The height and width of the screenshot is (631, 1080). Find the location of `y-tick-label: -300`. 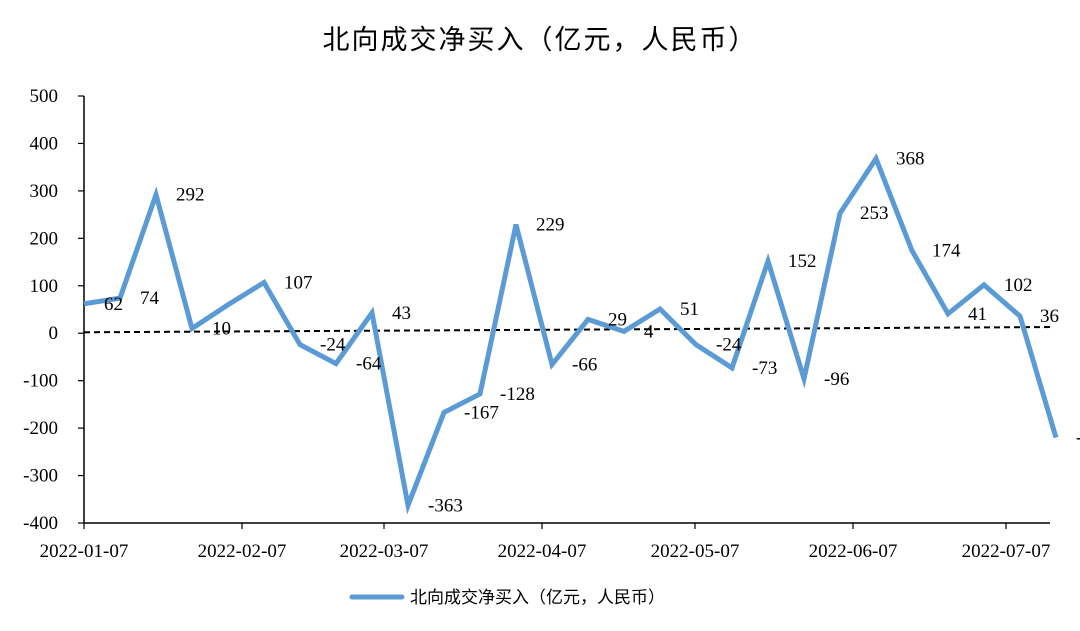

y-tick-label: -300 is located at coordinates (40, 476).